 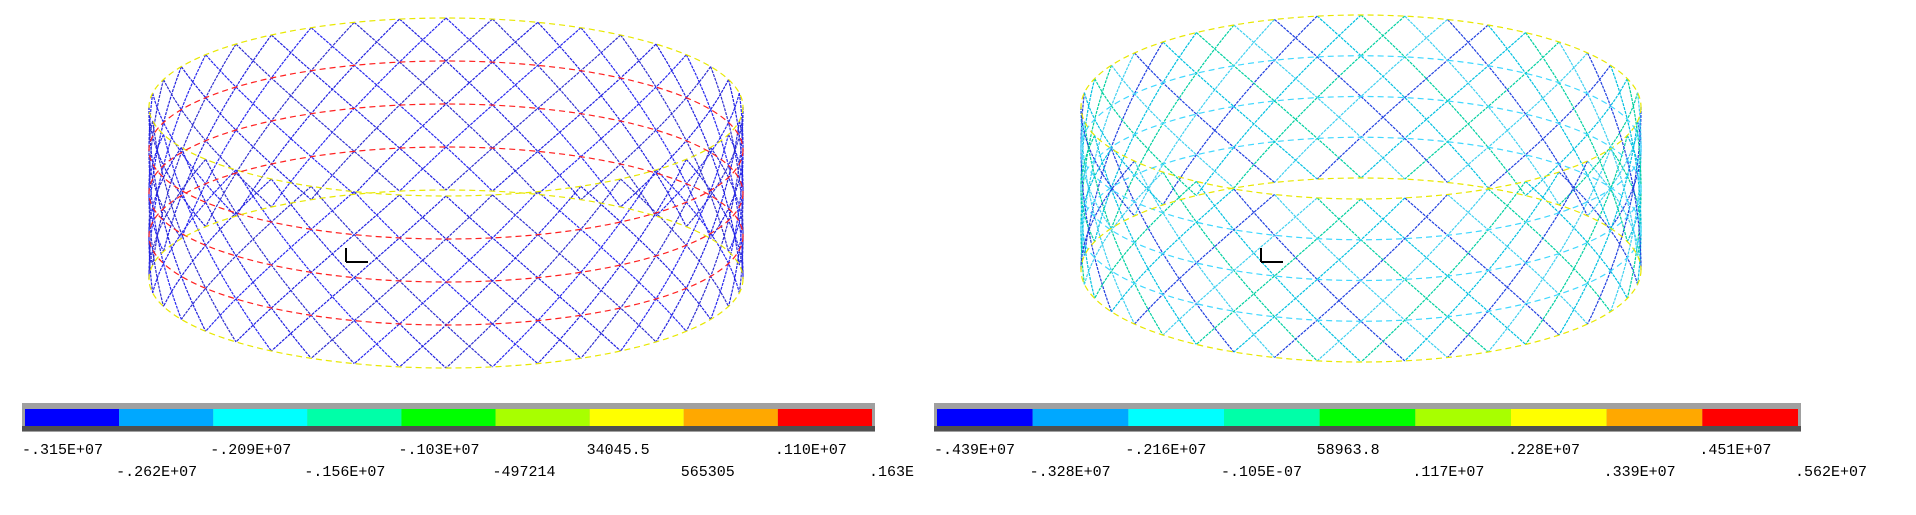 What do you see at coordinates (1348, 450) in the screenshot?
I see `legend-label: 58963.8` at bounding box center [1348, 450].